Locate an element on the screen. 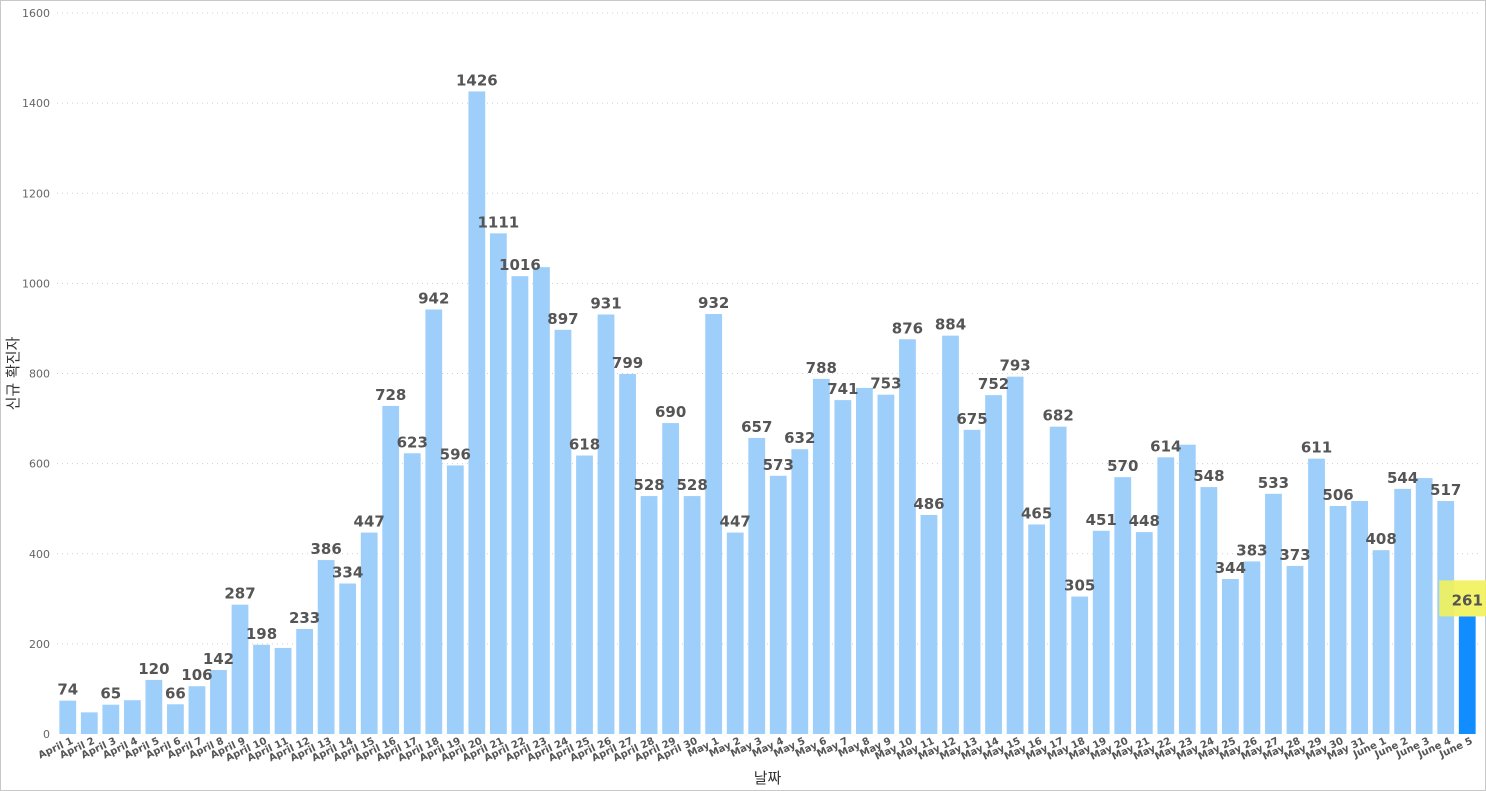  data-label: 897 is located at coordinates (562, 319).